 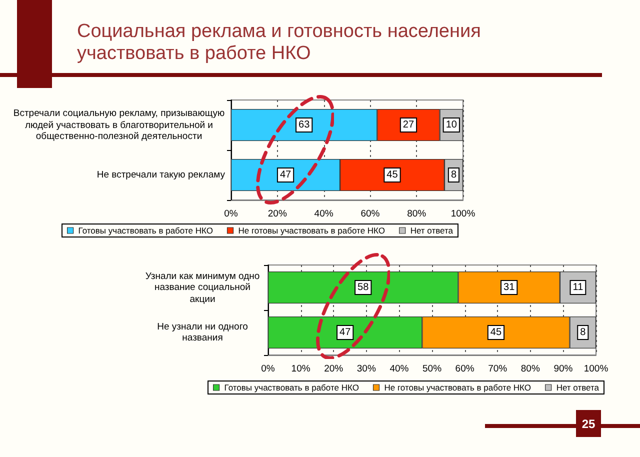 I want to click on x-tick-label: 90%, so click(x=564, y=369).